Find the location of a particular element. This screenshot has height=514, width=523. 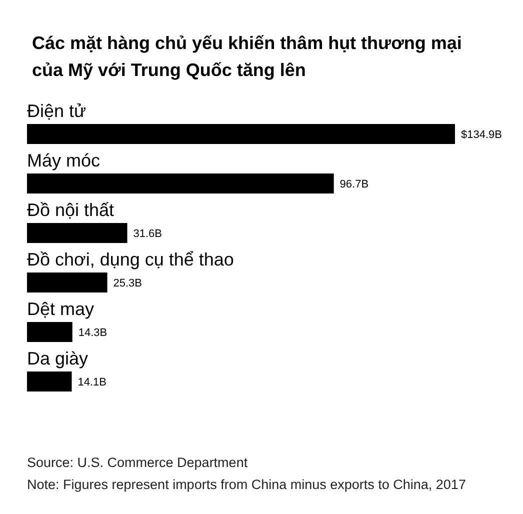

data-label: 96.7B is located at coordinates (354, 184).